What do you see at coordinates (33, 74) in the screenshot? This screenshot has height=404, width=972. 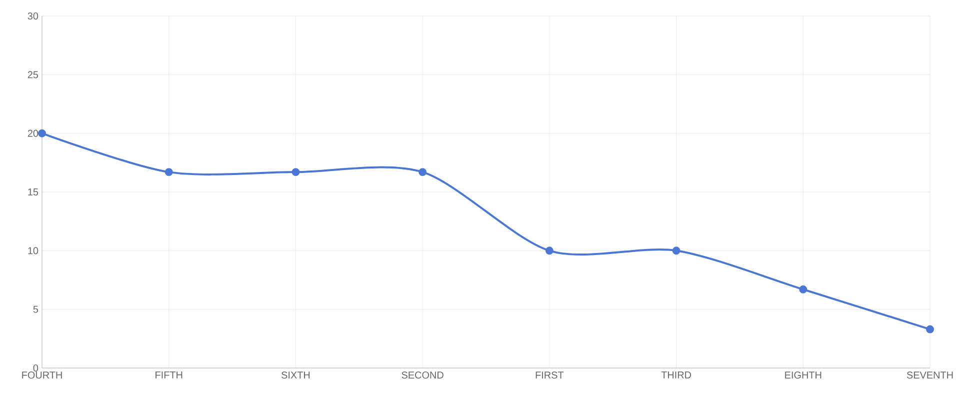 I see `y-tick-label: 25` at bounding box center [33, 74].